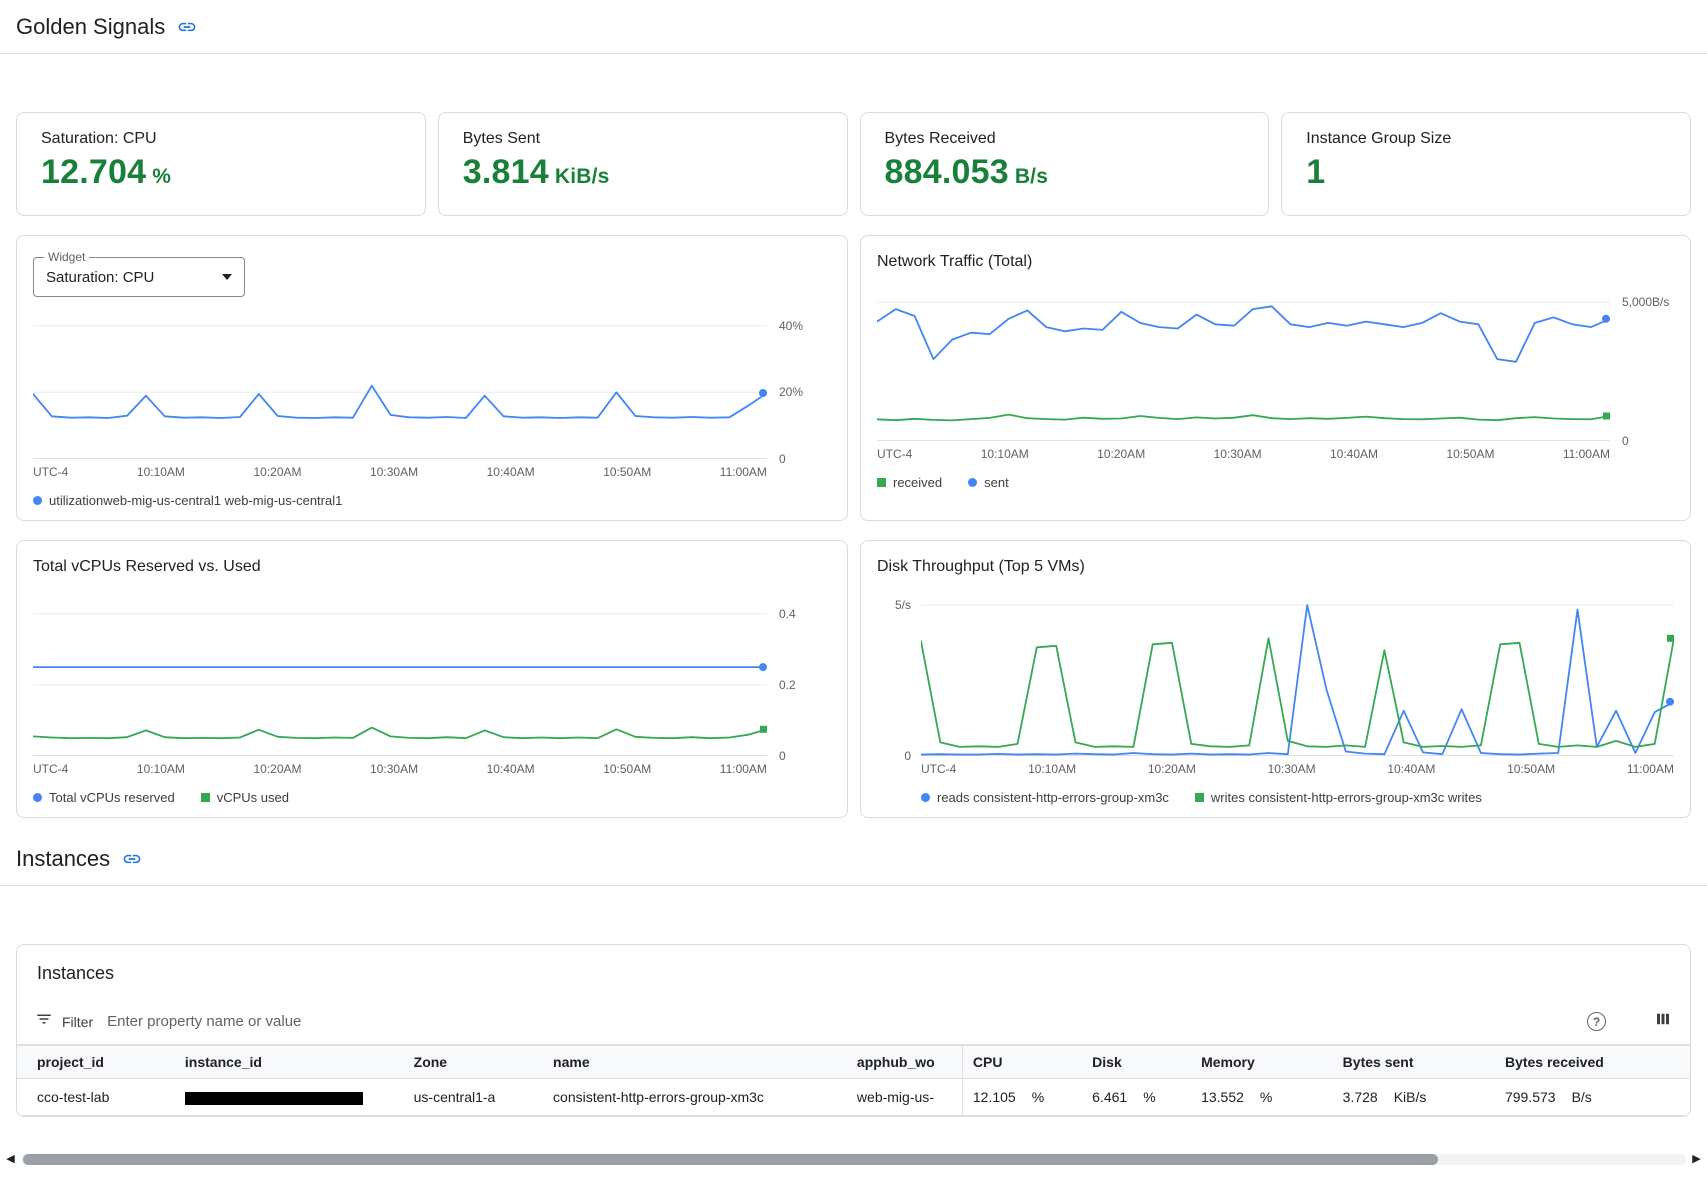  What do you see at coordinates (1696, 1158) in the screenshot?
I see `scroll-right-icon: ▶` at bounding box center [1696, 1158].